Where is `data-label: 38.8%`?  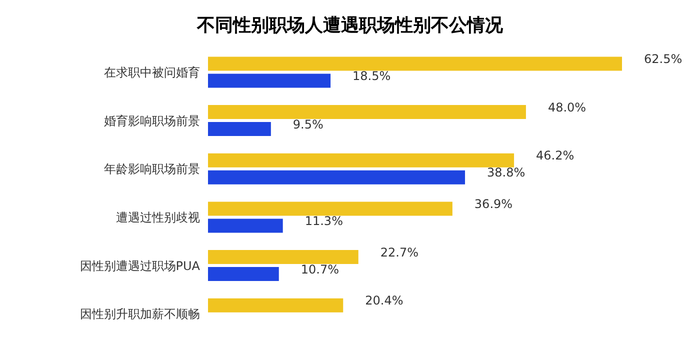 data-label: 38.8% is located at coordinates (506, 173).